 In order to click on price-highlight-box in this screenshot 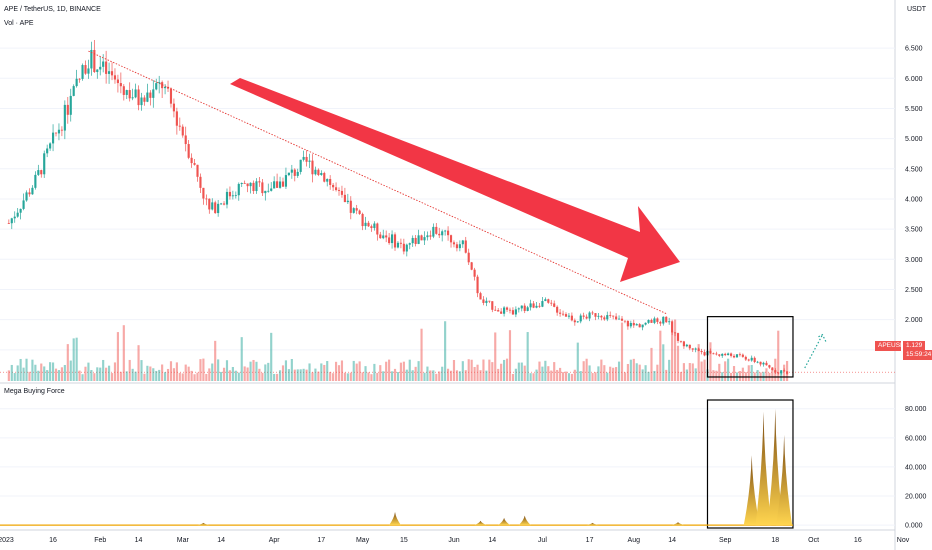, I will do `click(750, 347)`.